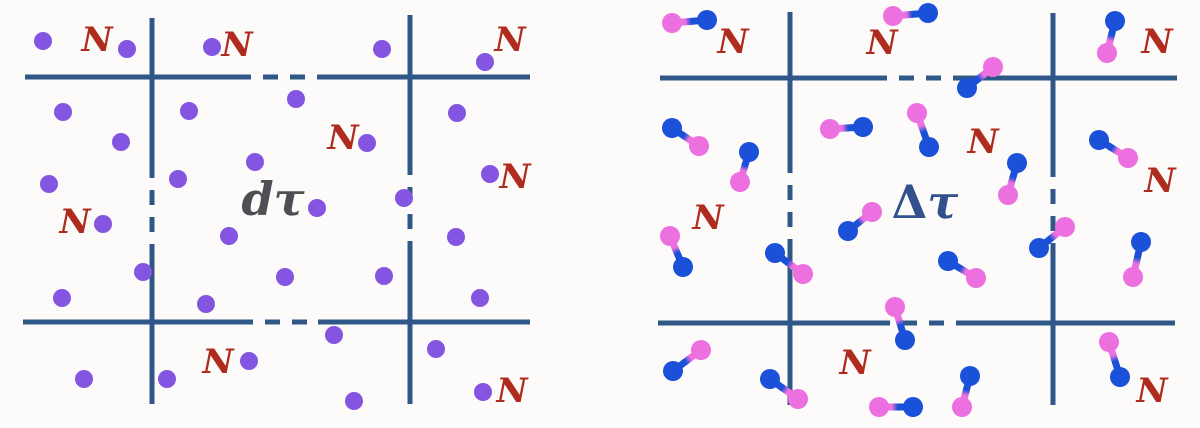  Describe the element at coordinates (289, 199) in the screenshot. I see `cell-size-label-part: τ` at that location.